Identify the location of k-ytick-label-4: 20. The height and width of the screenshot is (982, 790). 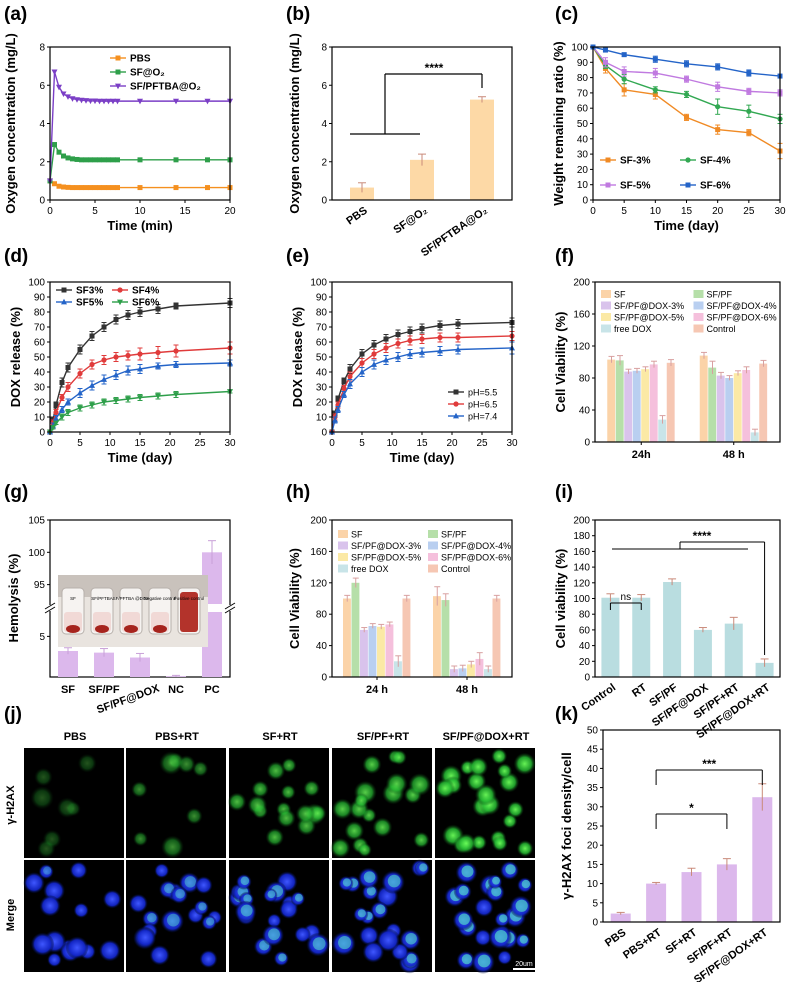
(593, 846).